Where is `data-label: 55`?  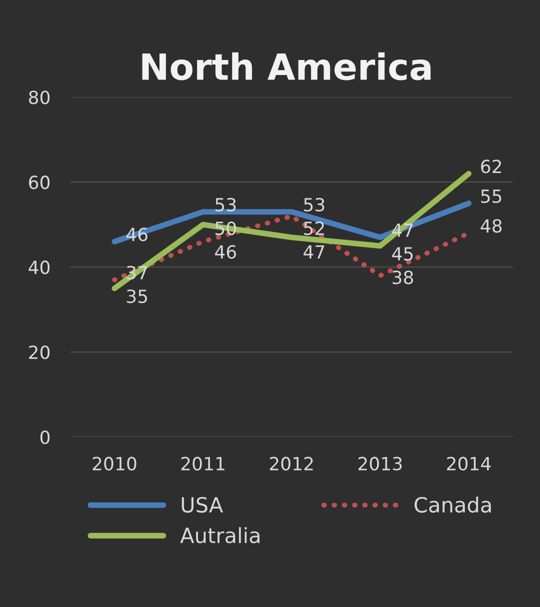 data-label: 55 is located at coordinates (491, 197).